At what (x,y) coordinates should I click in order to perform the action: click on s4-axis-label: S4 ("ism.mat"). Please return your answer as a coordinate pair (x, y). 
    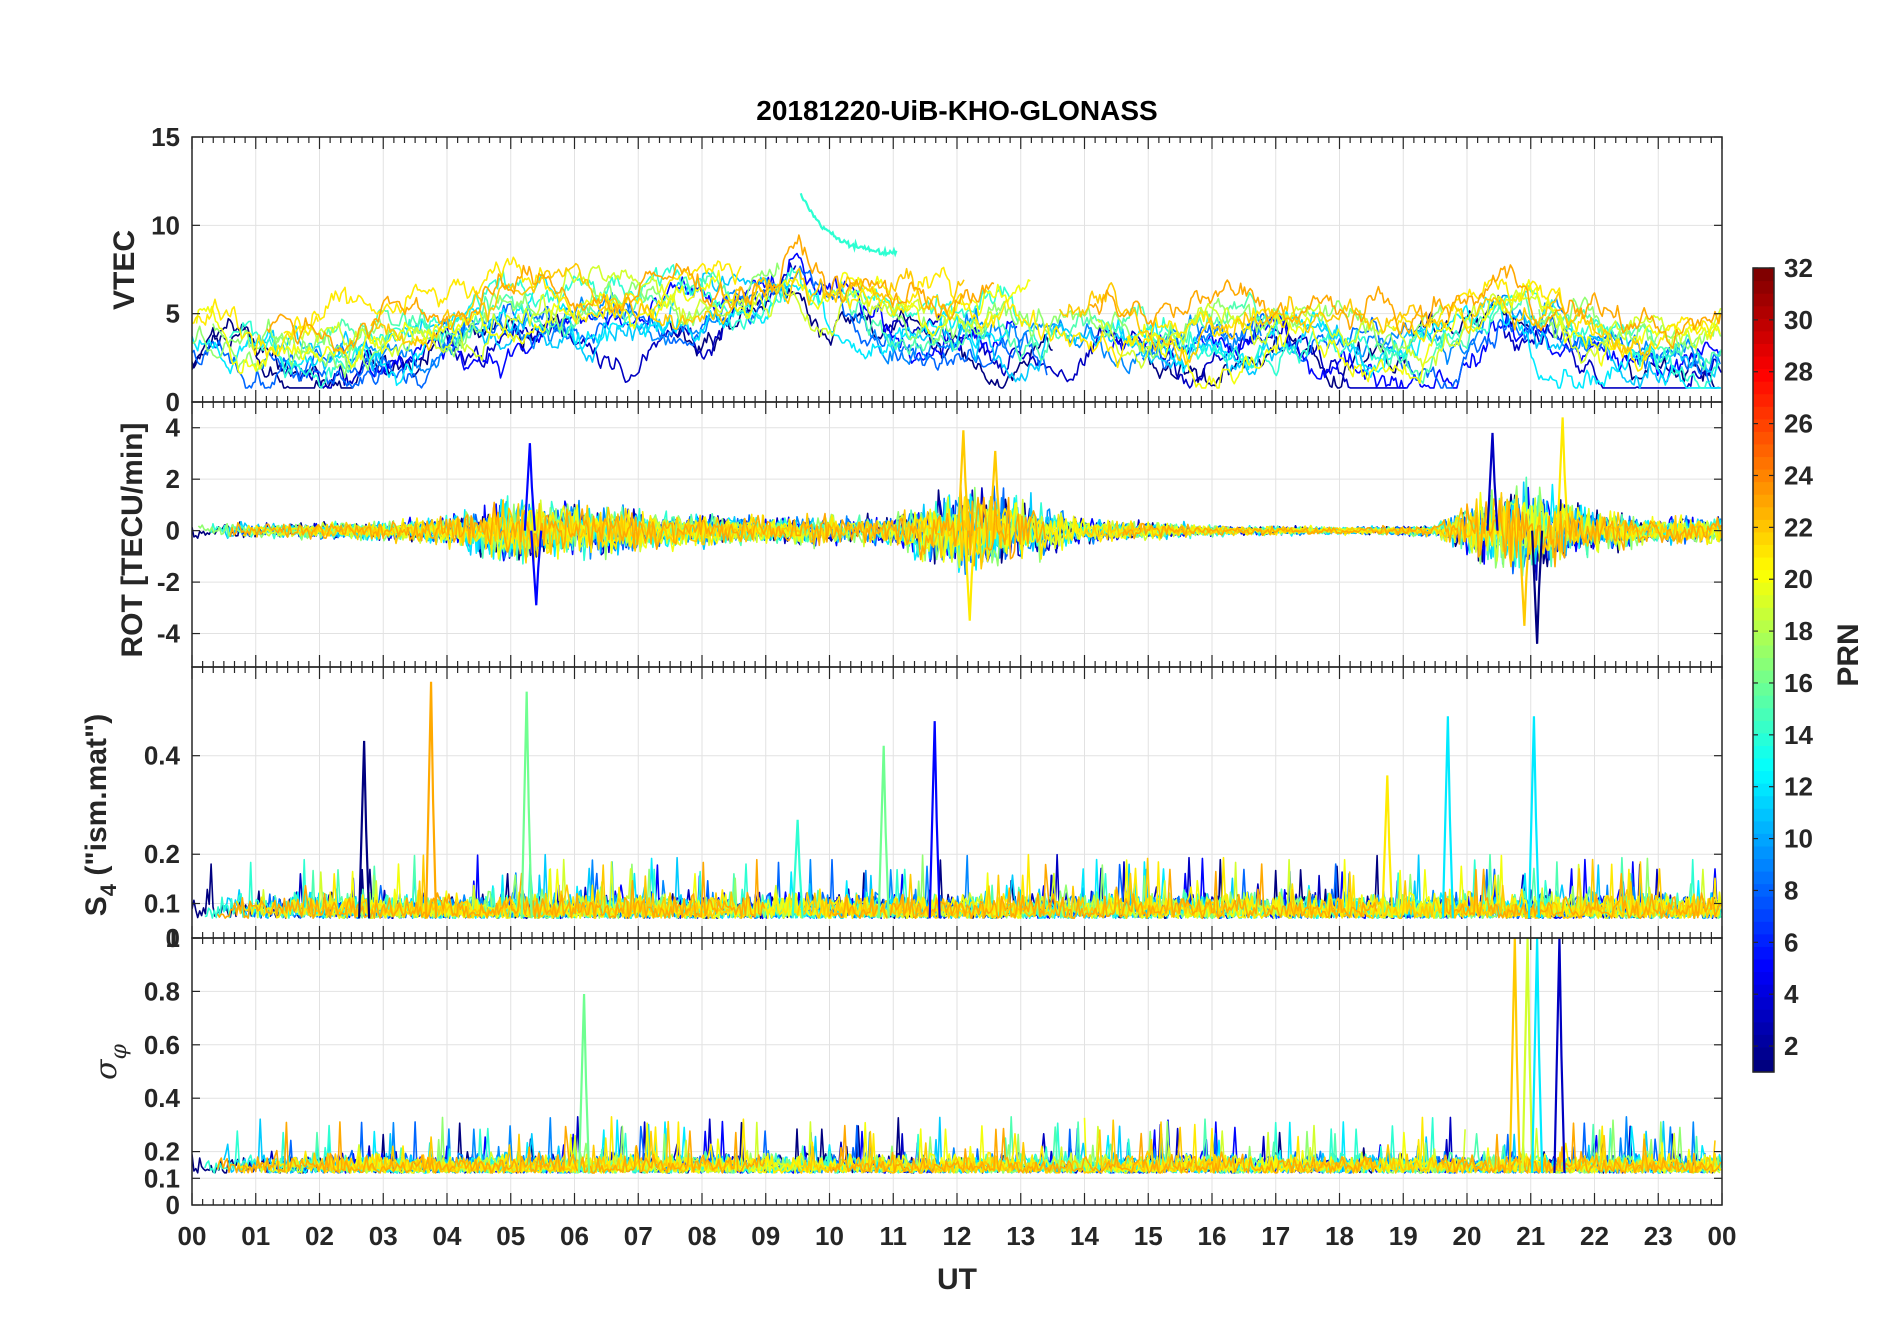
    Looking at the image, I should click on (100, 815).